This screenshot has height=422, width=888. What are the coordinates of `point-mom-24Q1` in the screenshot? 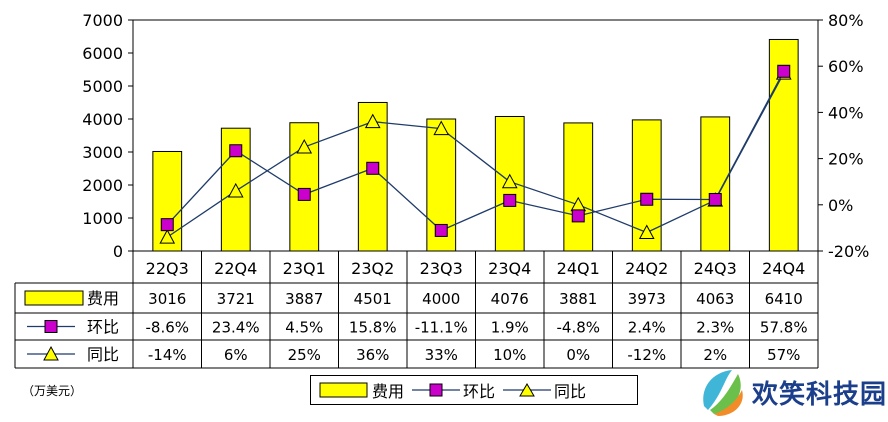 It's located at (578, 216).